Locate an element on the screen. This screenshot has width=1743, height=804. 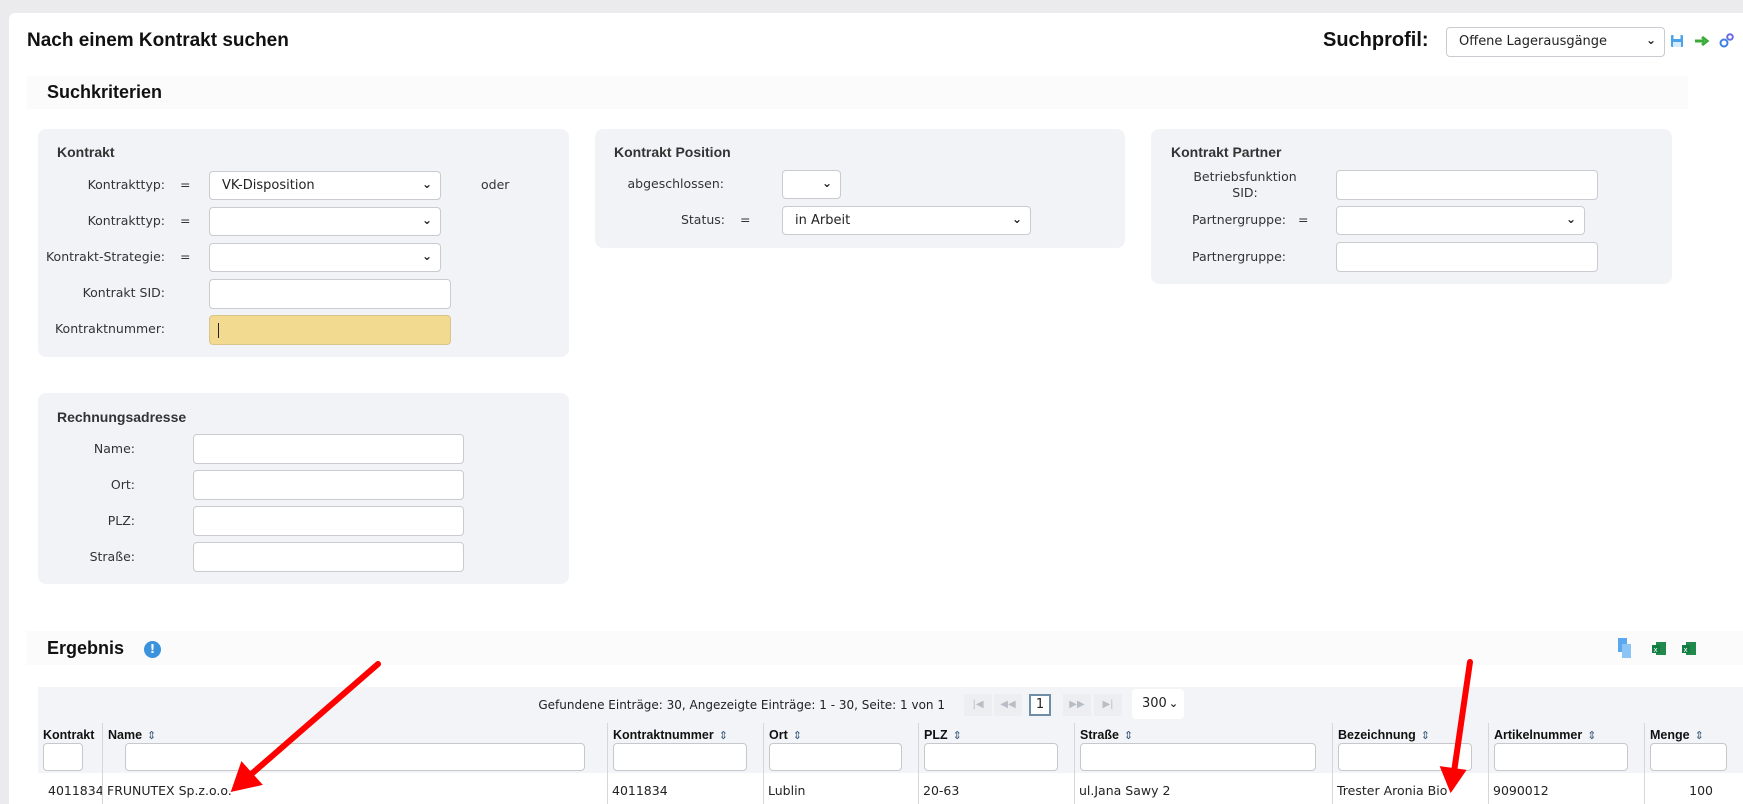
partnergroup-select: ⌄ is located at coordinates (1460, 220).